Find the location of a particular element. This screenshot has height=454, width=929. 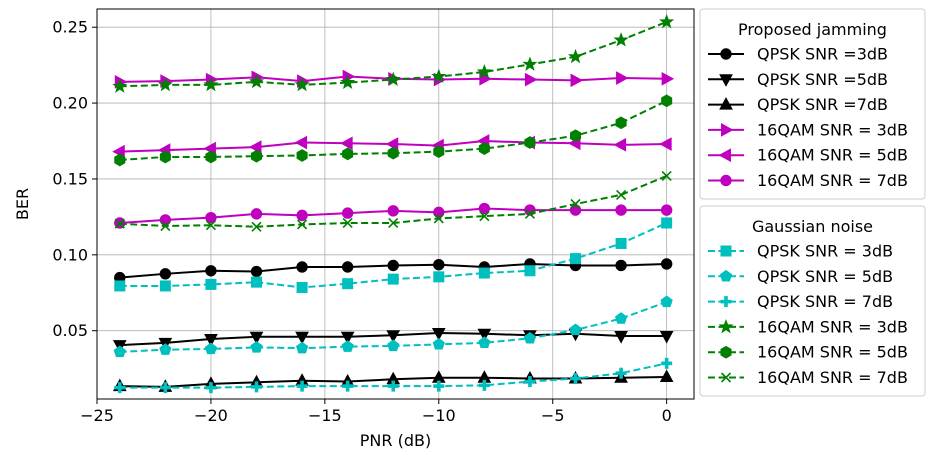

x-tick-label: −25 is located at coordinates (97, 415).